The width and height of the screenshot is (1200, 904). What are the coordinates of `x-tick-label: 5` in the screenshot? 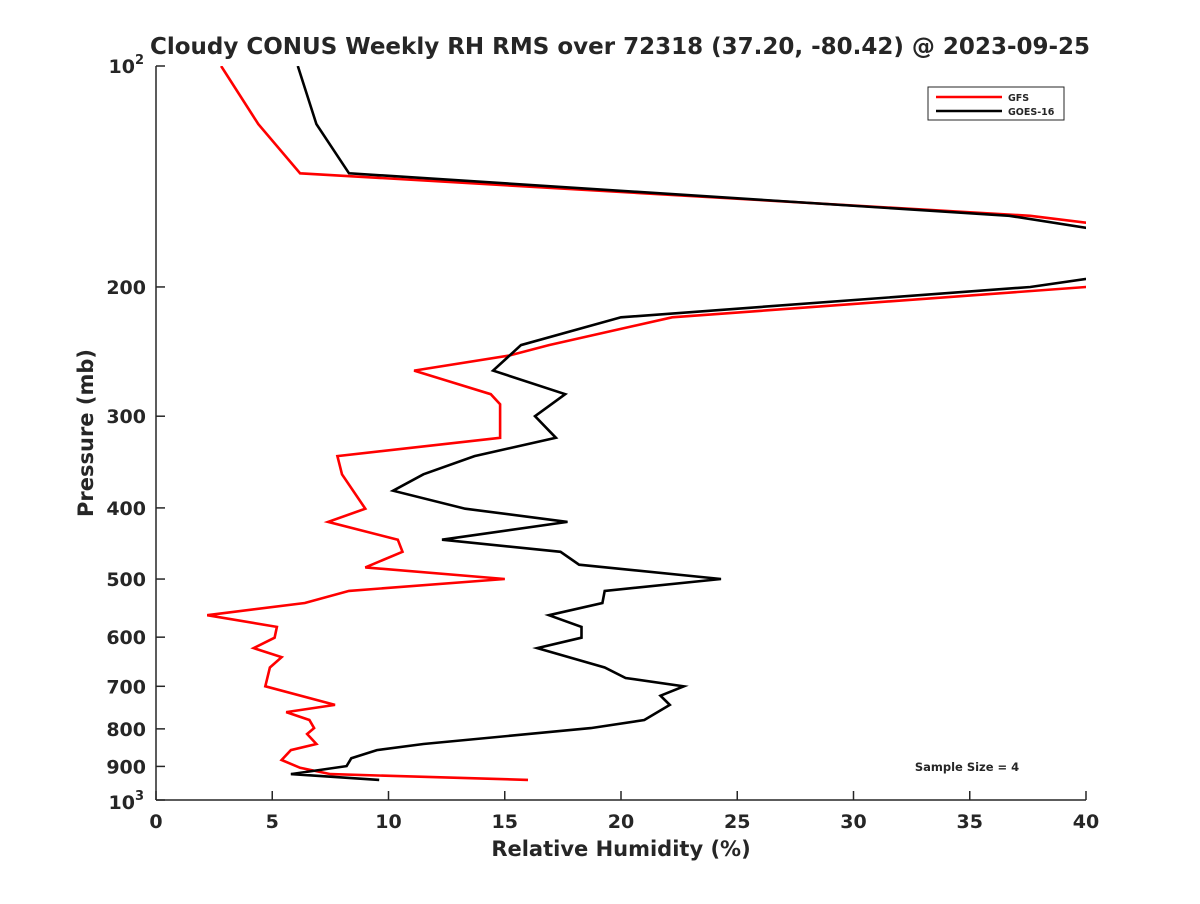 It's located at (272, 822).